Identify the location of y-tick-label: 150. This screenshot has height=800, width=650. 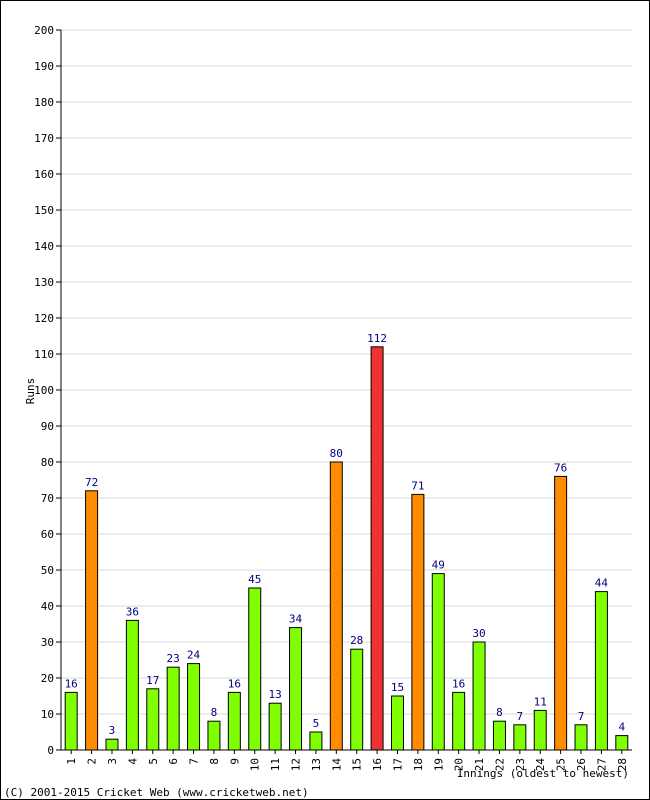
(44, 210).